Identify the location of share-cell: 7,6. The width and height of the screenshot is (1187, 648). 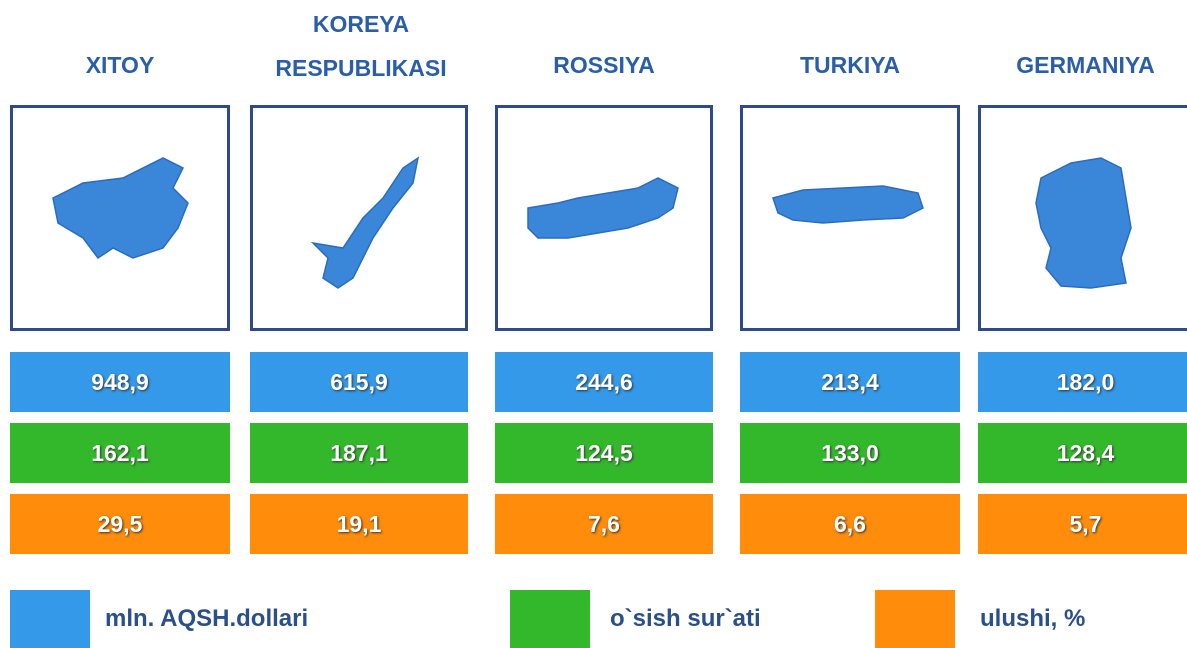
(604, 524).